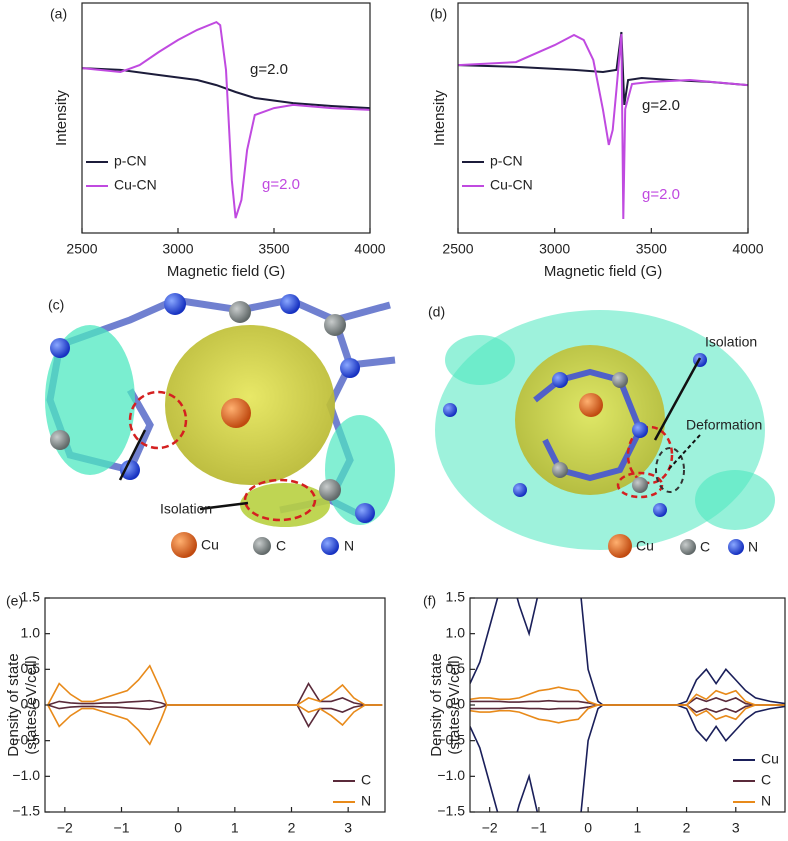 Image resolution: width=788 pixels, height=841 pixels. I want to click on annotation: Deformation, so click(724, 425).